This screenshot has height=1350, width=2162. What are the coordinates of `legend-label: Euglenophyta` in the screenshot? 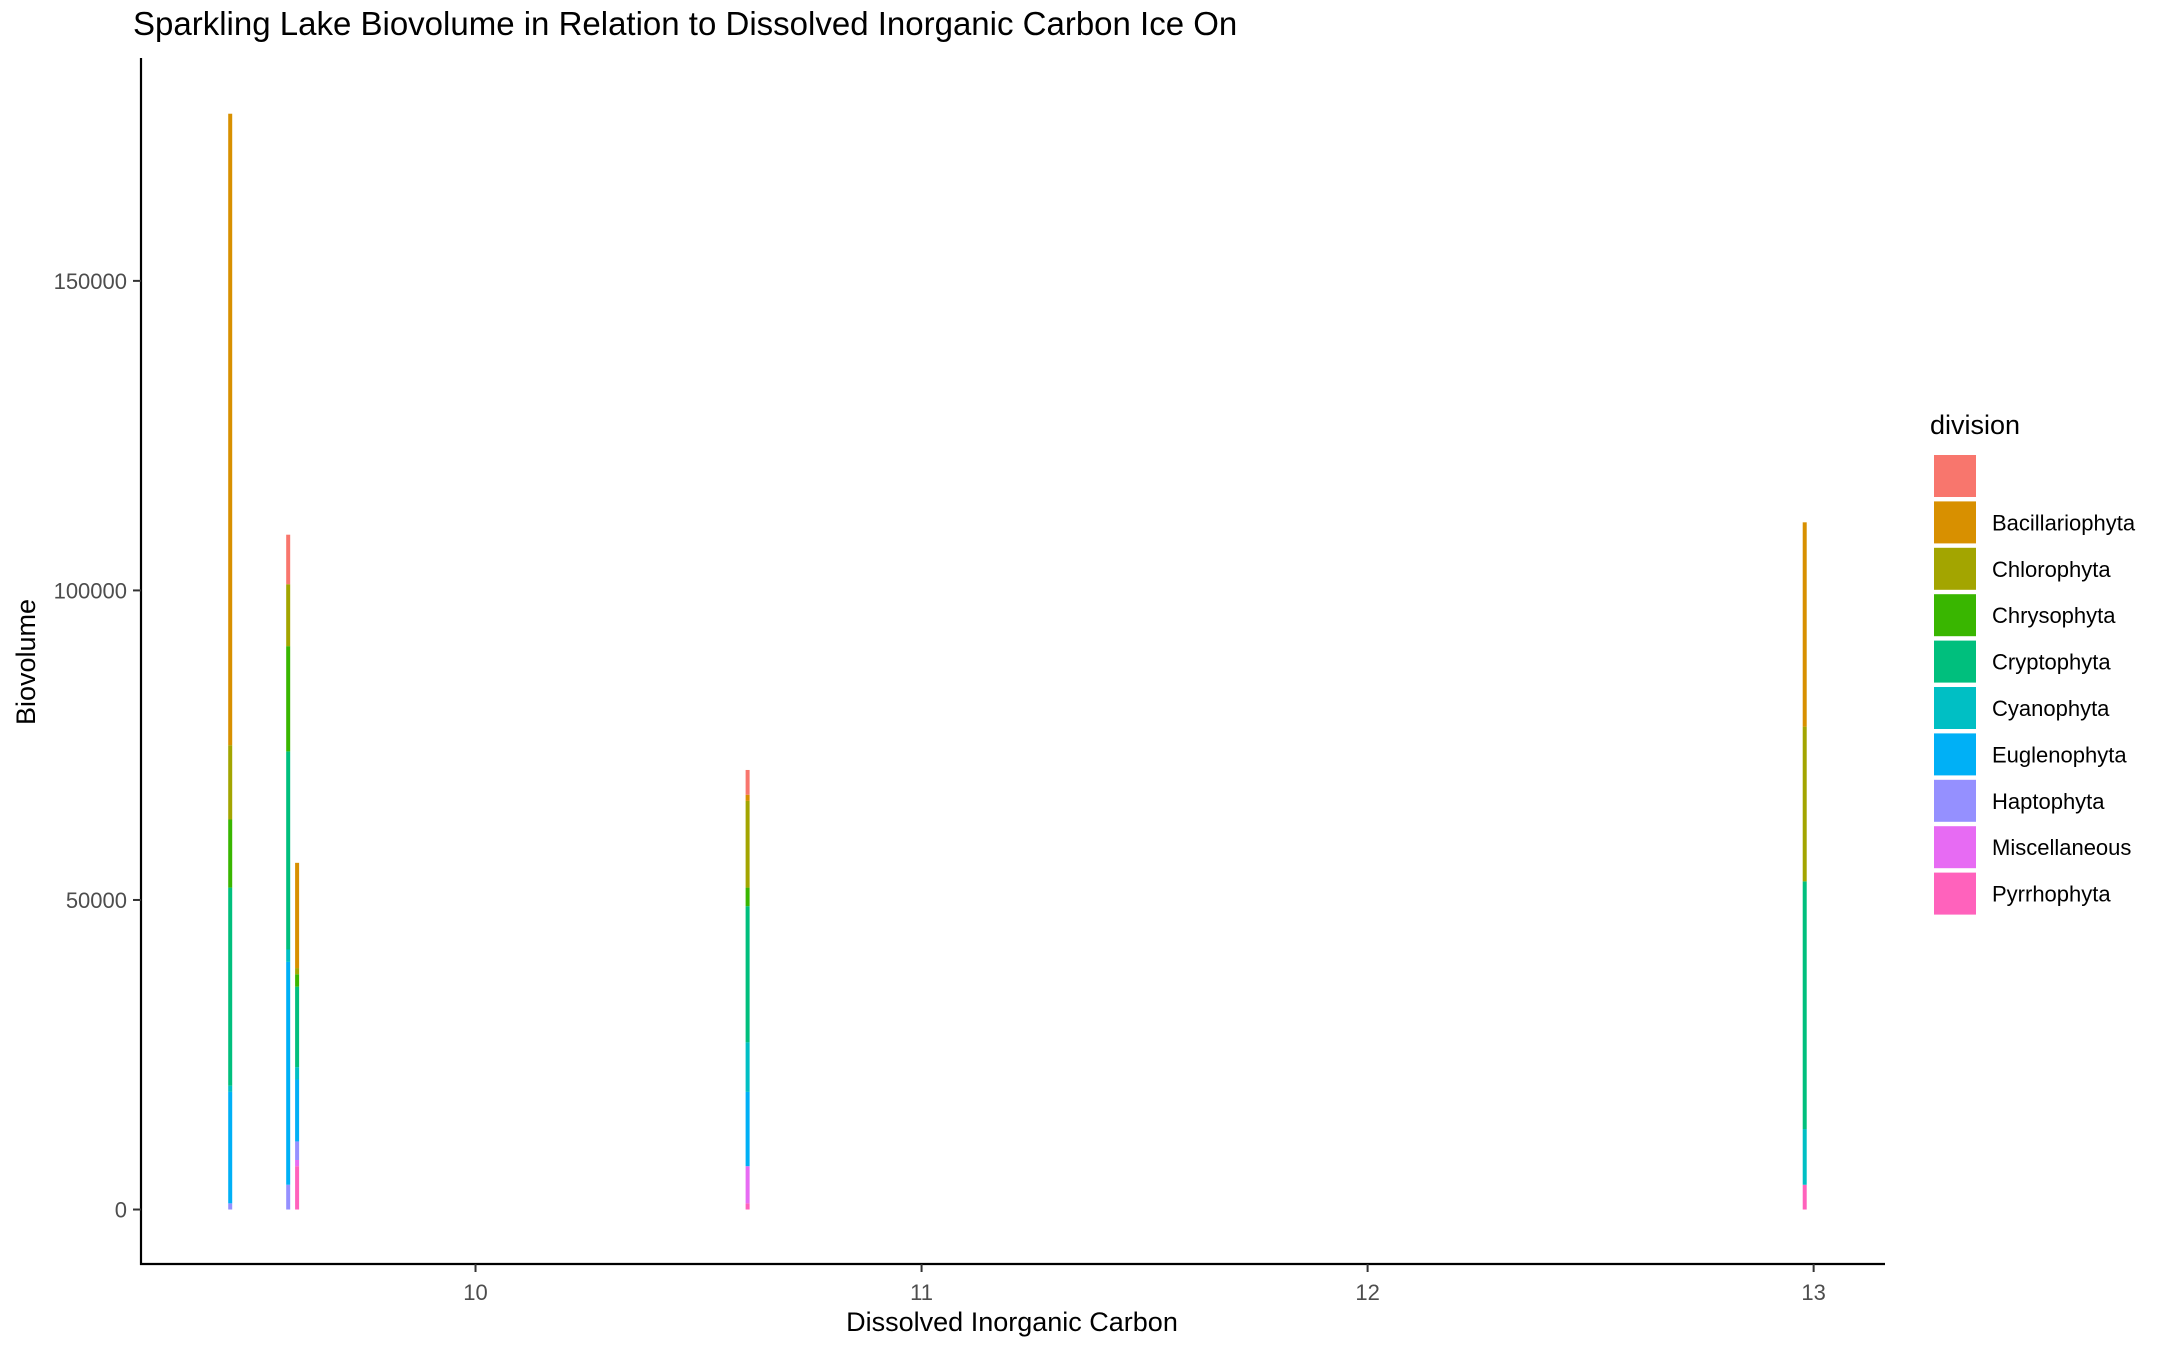 It's located at (2059, 754).